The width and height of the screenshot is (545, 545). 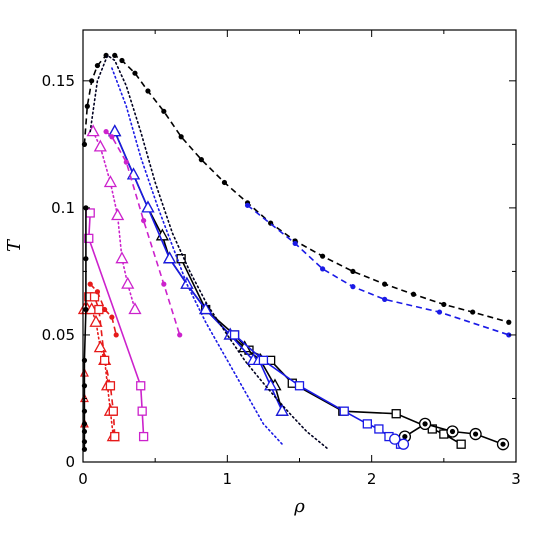 I want to click on y-tick-label: 0, so click(x=70, y=462).